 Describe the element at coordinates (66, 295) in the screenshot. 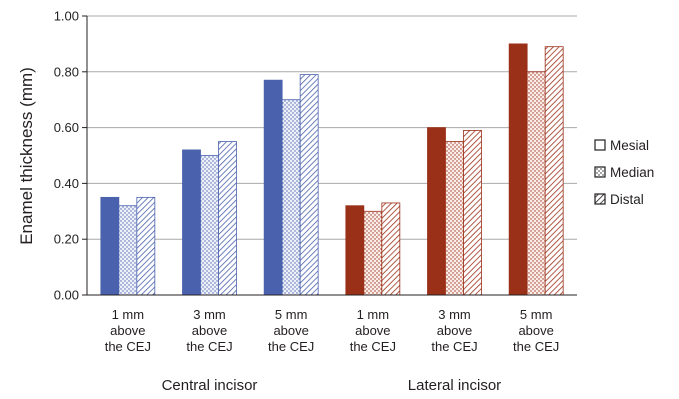

I see `y-tick-label: 0.00` at that location.